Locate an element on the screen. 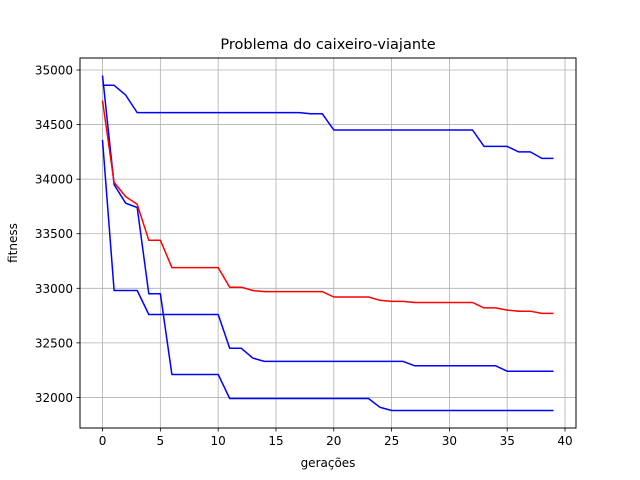  x-axis-ticks: 0 5 10 15 20 25 30 35 40 is located at coordinates (336, 438).